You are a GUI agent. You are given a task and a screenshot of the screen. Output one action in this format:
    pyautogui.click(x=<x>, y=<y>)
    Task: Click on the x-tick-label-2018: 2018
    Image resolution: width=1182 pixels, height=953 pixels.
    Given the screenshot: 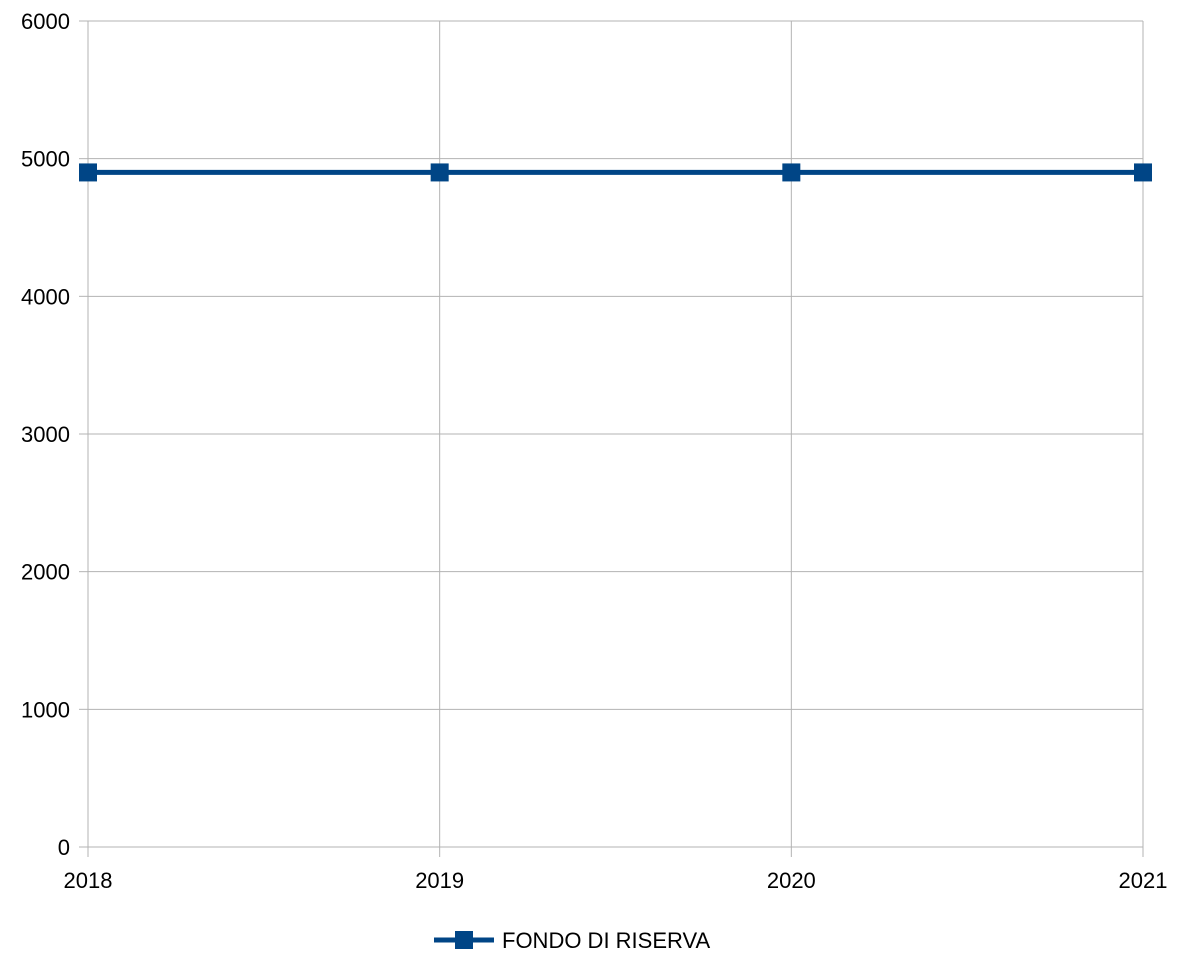 What is the action you would take?
    pyautogui.click(x=88, y=880)
    